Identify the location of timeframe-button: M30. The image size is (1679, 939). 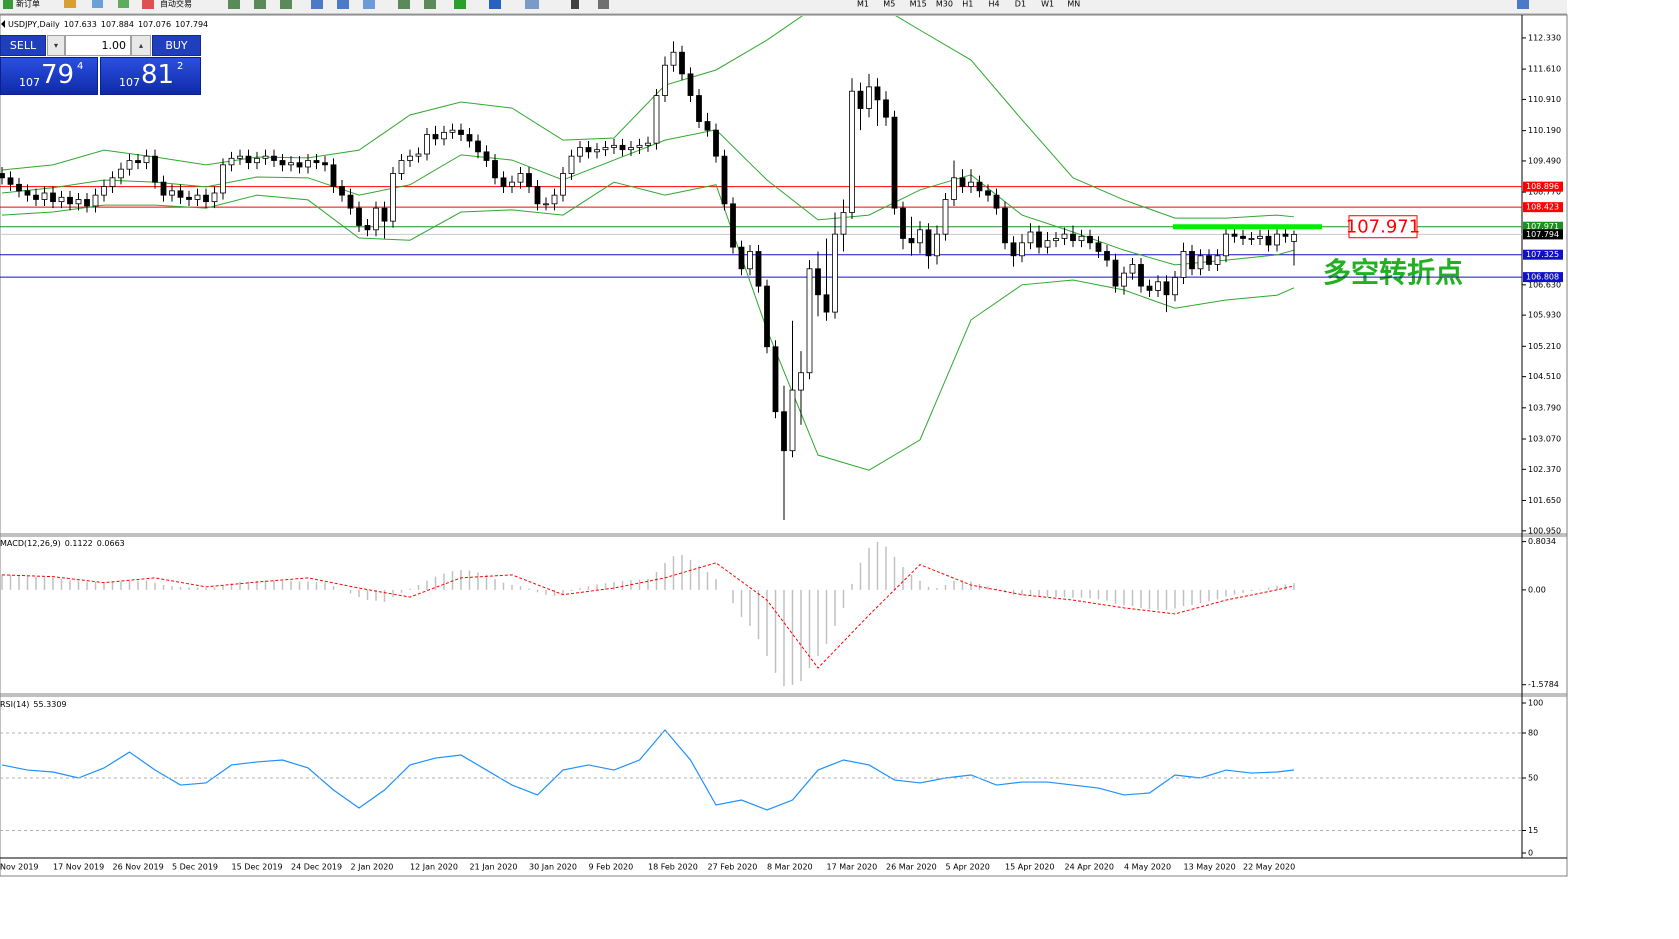
(944, 4).